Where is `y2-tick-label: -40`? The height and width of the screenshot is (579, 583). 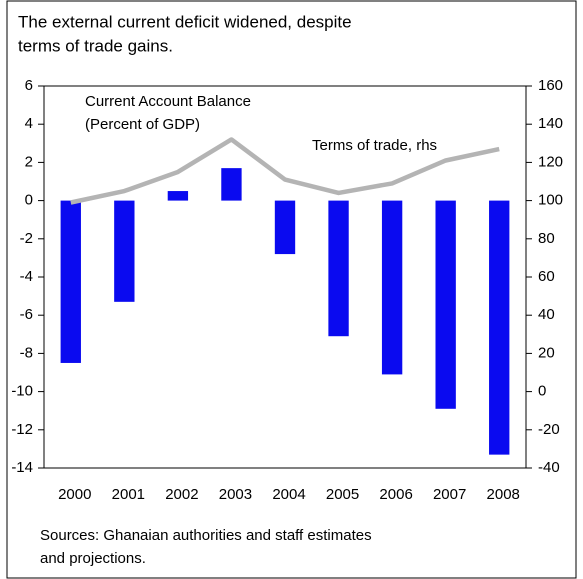 y2-tick-label: -40 is located at coordinates (549, 467).